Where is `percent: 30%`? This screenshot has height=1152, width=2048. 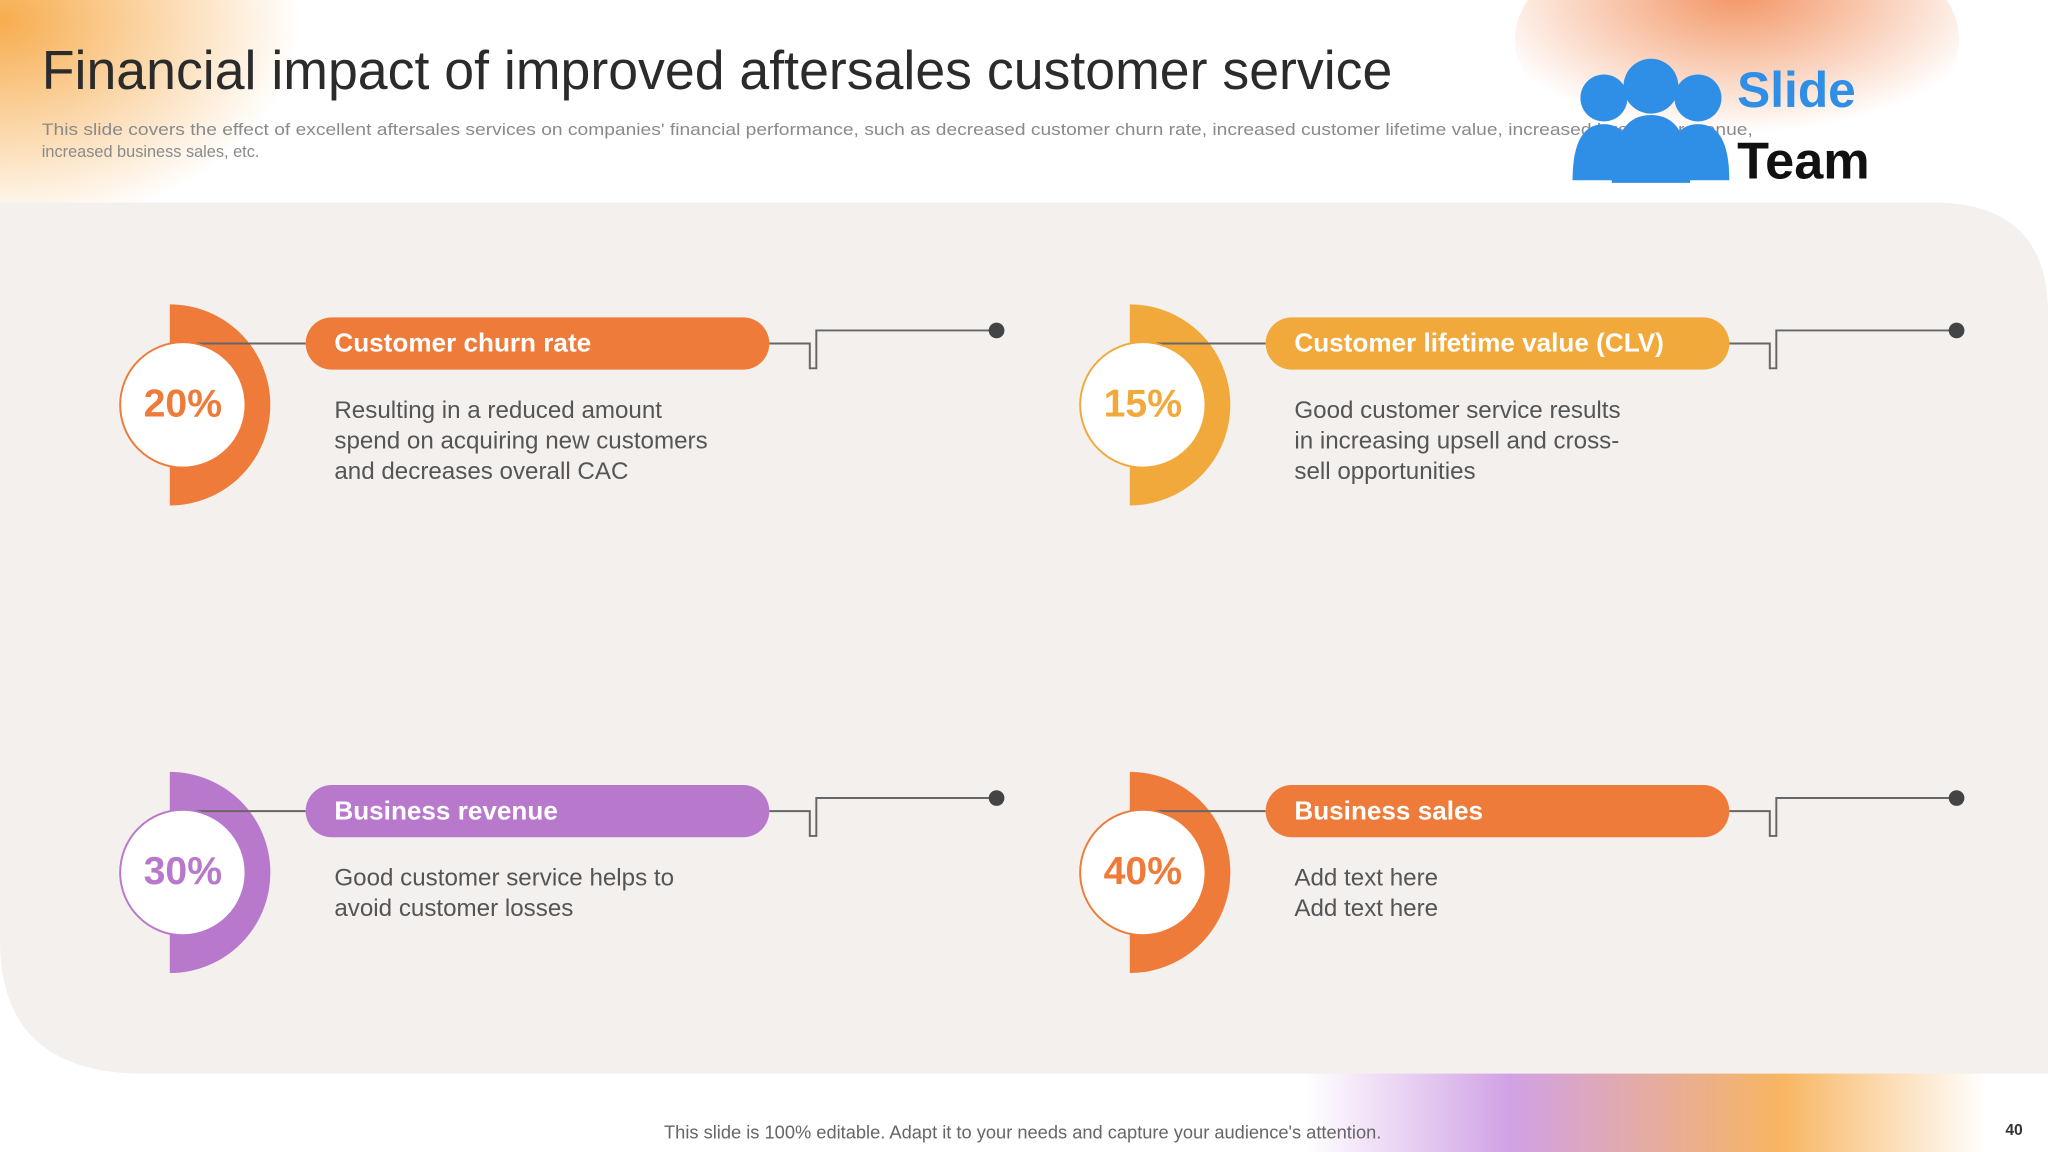 percent: 30% is located at coordinates (183, 871).